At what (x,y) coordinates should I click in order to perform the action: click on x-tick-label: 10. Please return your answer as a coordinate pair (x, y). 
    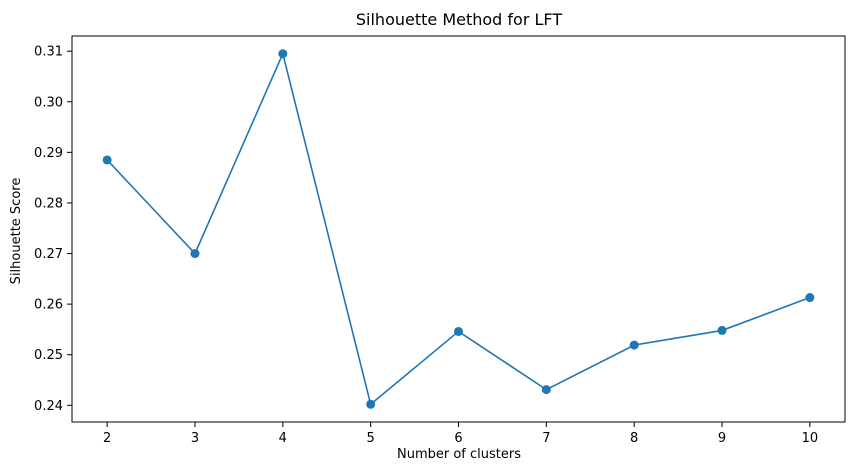
    Looking at the image, I should click on (810, 438).